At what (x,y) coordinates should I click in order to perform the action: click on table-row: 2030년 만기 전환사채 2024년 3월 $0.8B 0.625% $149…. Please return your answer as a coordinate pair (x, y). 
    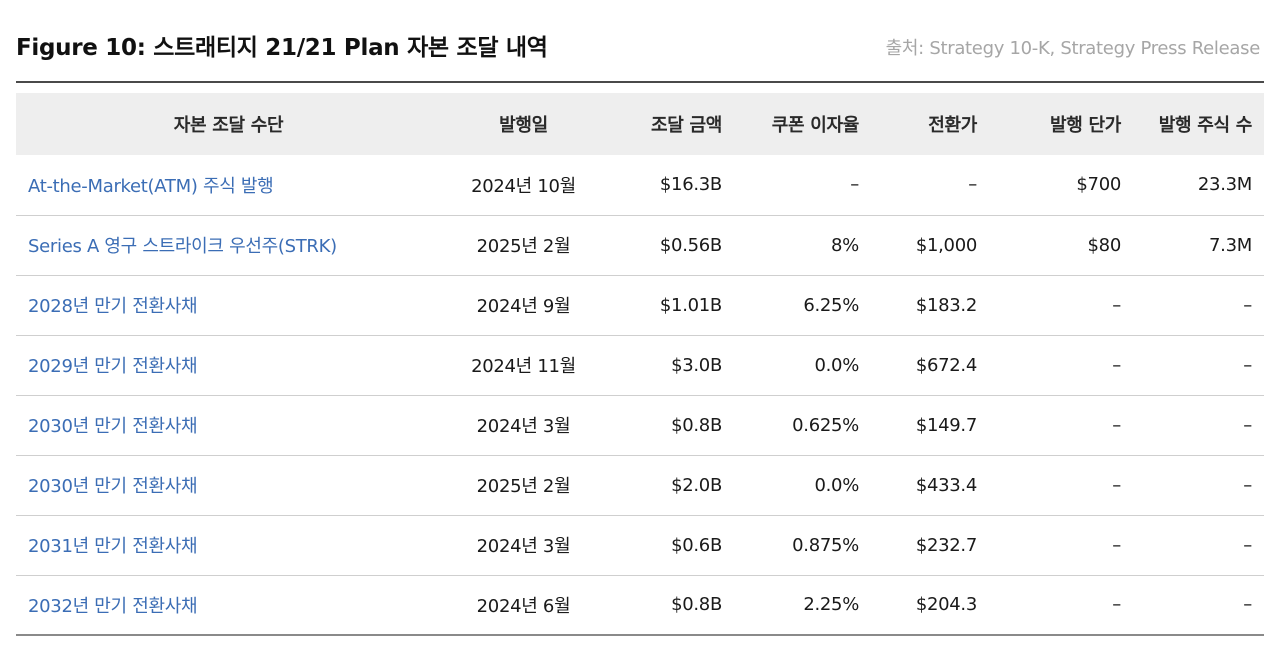
    Looking at the image, I should click on (640, 425).